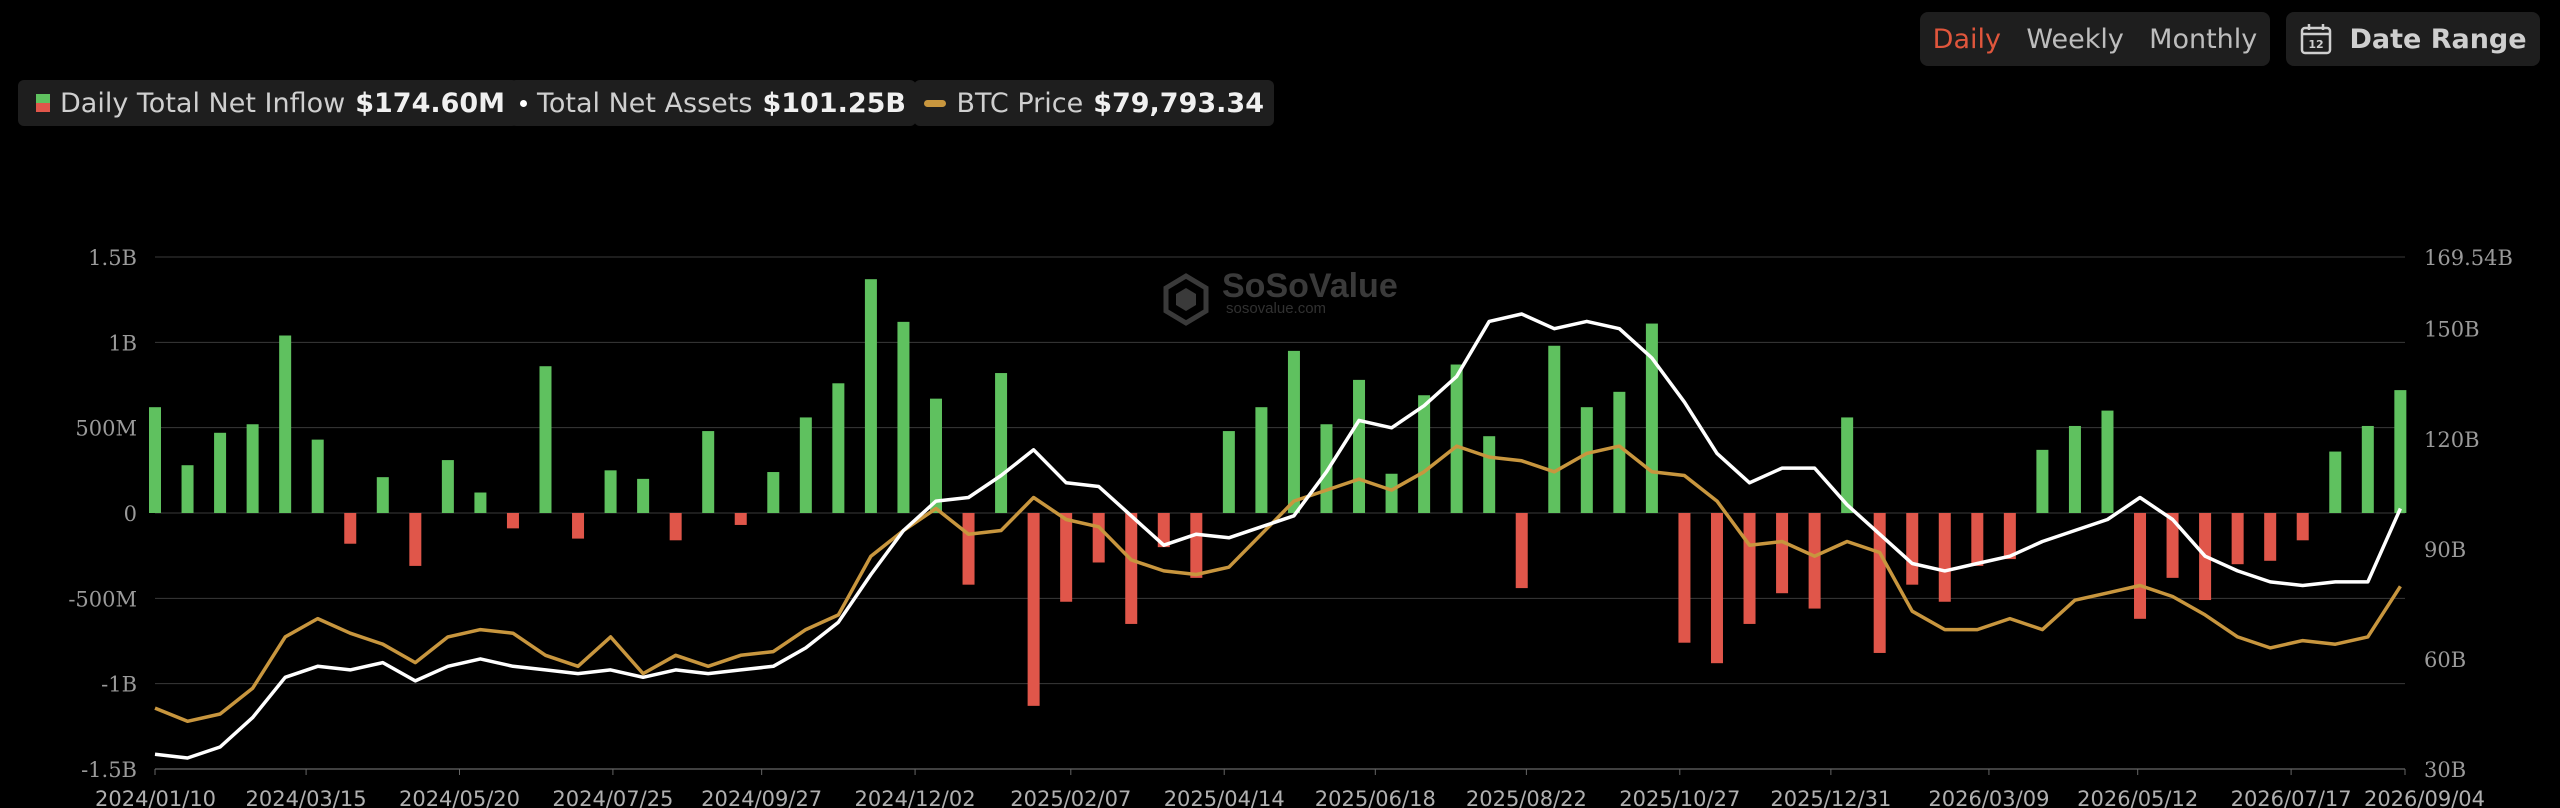 This screenshot has height=808, width=2560. Describe the element at coordinates (1276, 308) in the screenshot. I see `watermark-site: sosovalue.com` at that location.